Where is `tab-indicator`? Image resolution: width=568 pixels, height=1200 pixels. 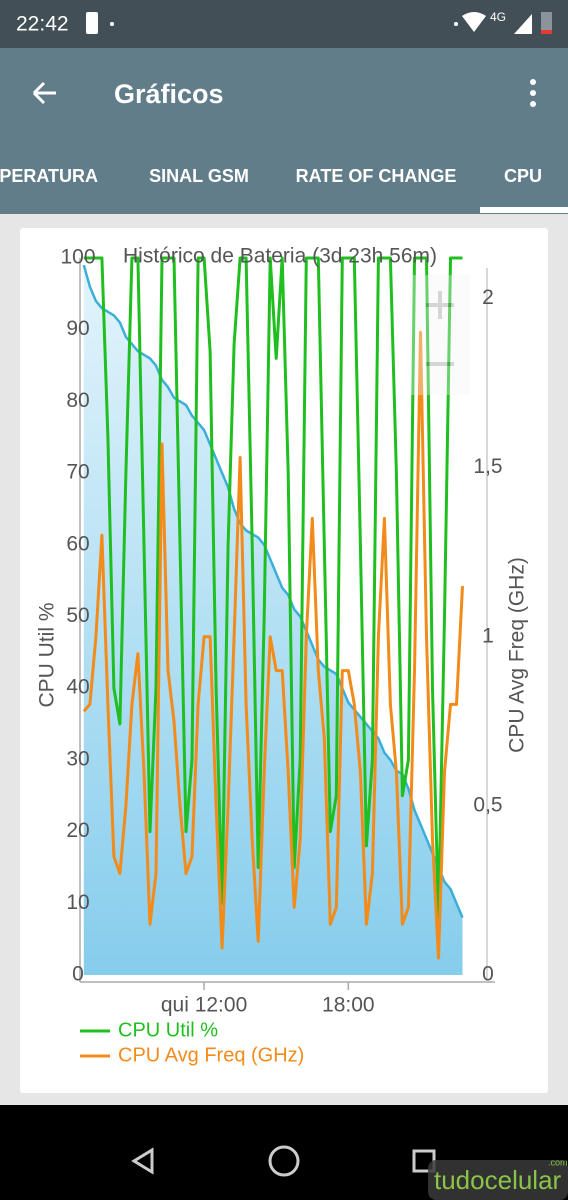 tab-indicator is located at coordinates (524, 210).